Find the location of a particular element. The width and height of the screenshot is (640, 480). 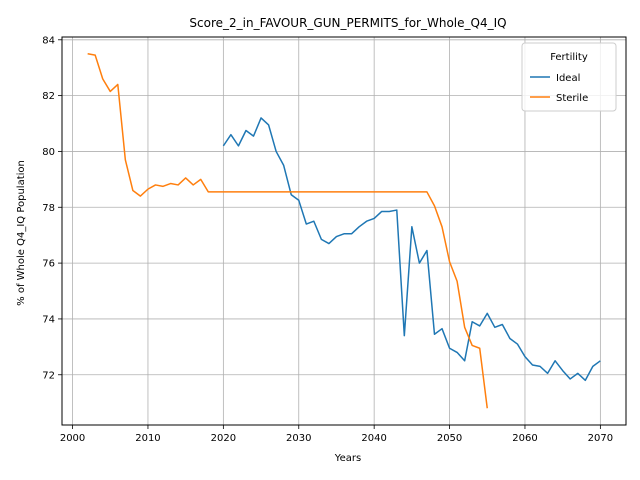

y-tick-label: 80 is located at coordinates (48, 152).